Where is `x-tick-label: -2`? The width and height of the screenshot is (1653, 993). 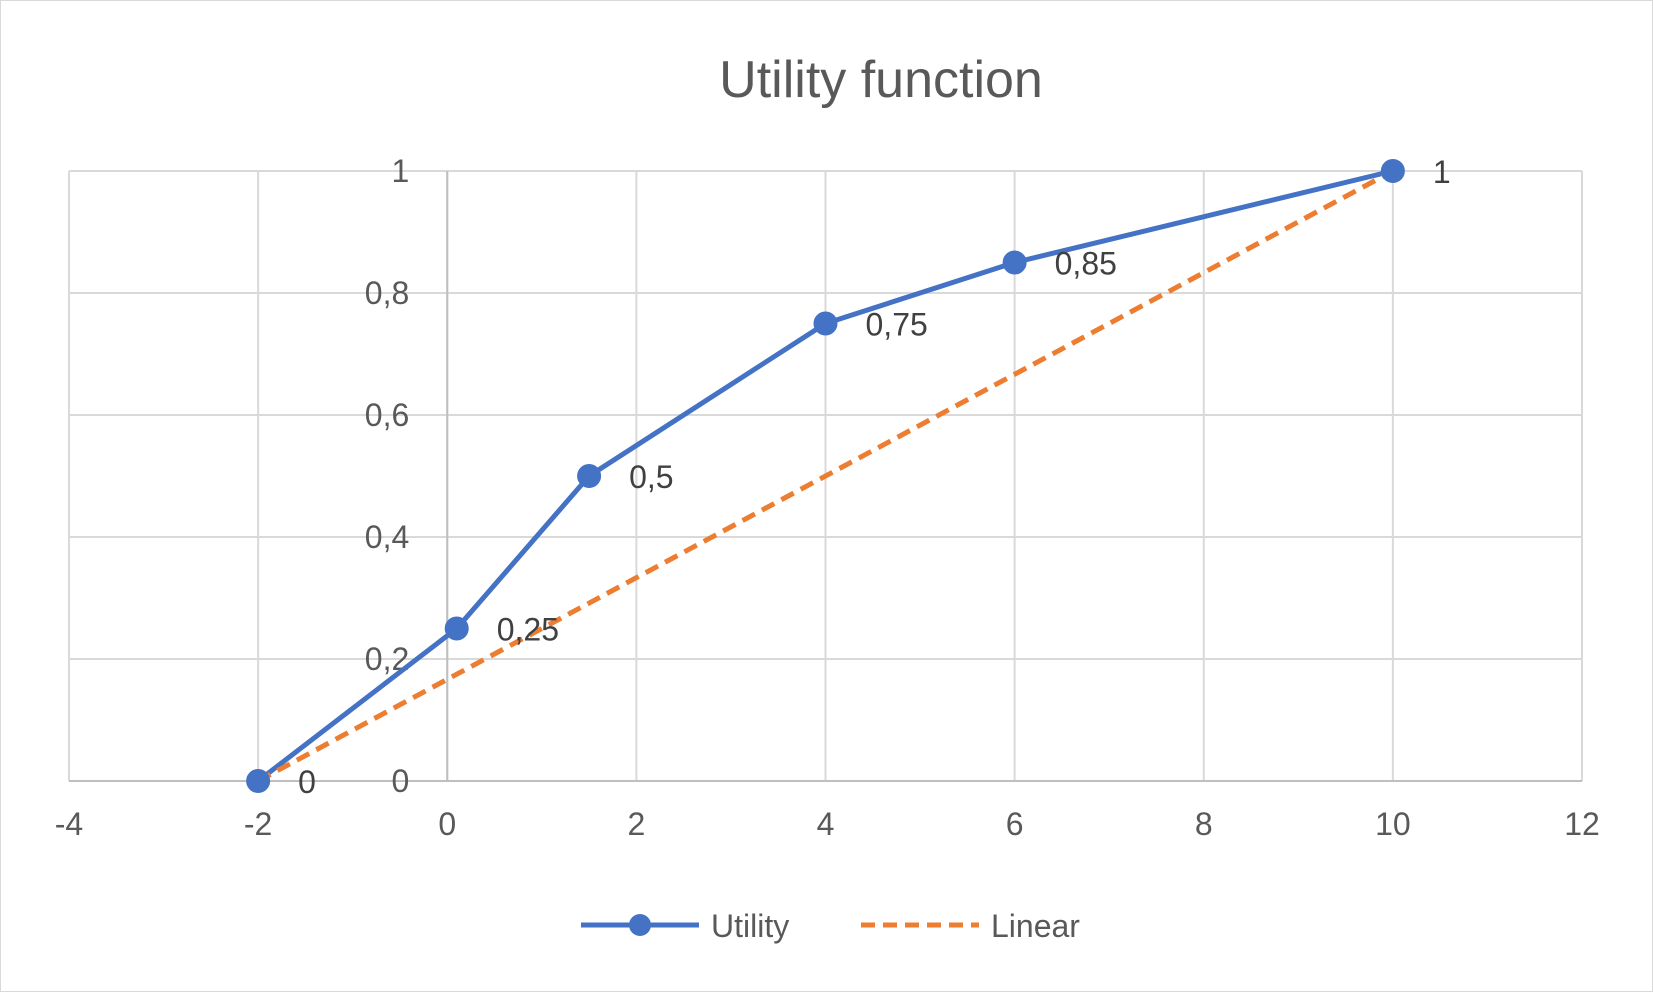 x-tick-label: -2 is located at coordinates (258, 824).